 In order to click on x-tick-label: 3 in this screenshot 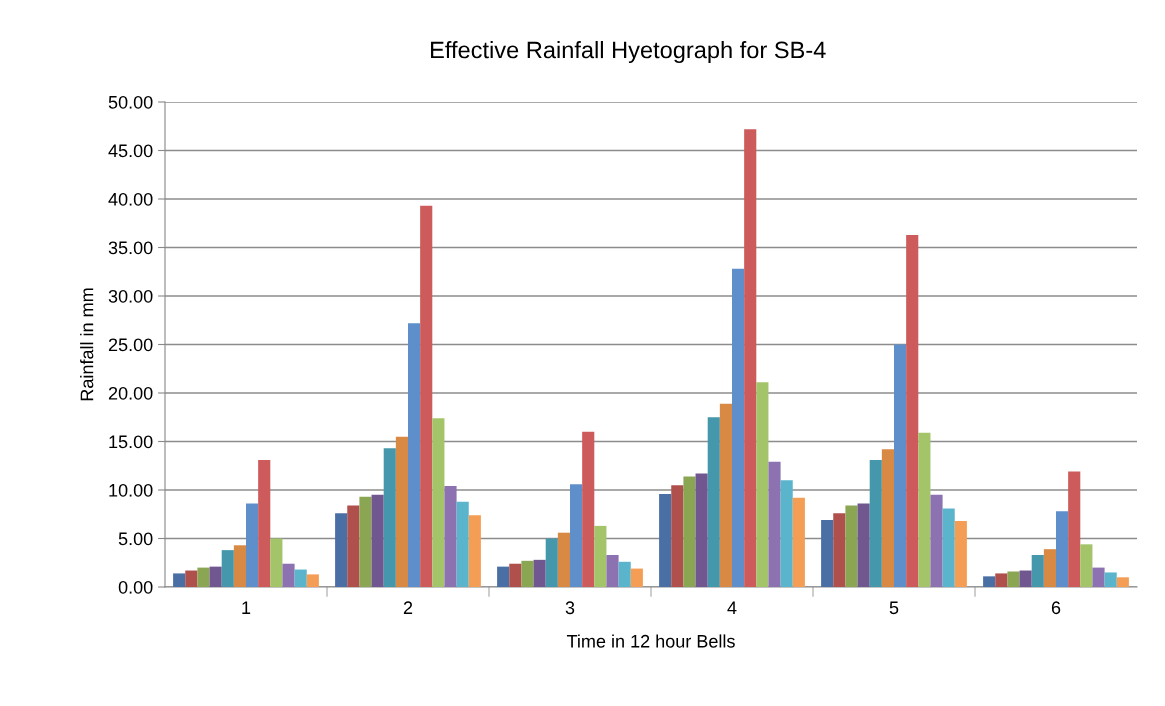, I will do `click(570, 608)`.